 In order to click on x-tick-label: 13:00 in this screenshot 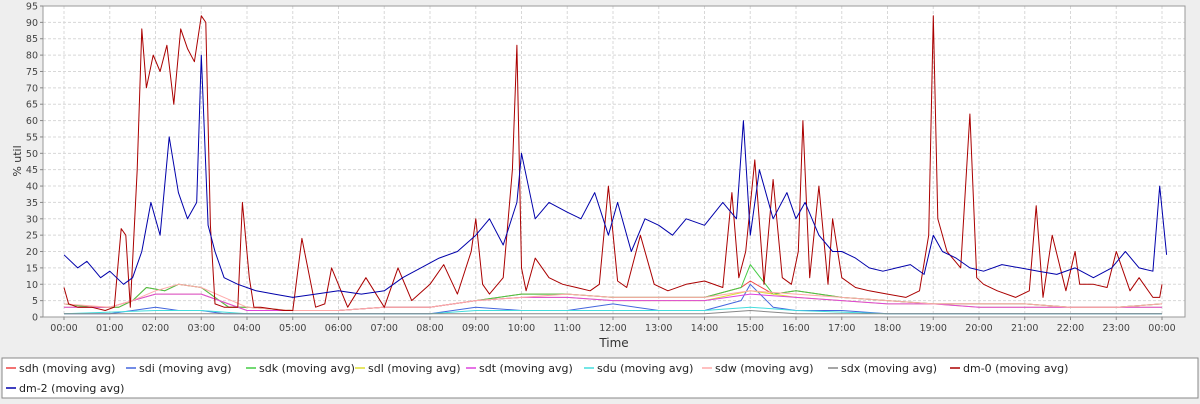, I will do `click(658, 328)`.